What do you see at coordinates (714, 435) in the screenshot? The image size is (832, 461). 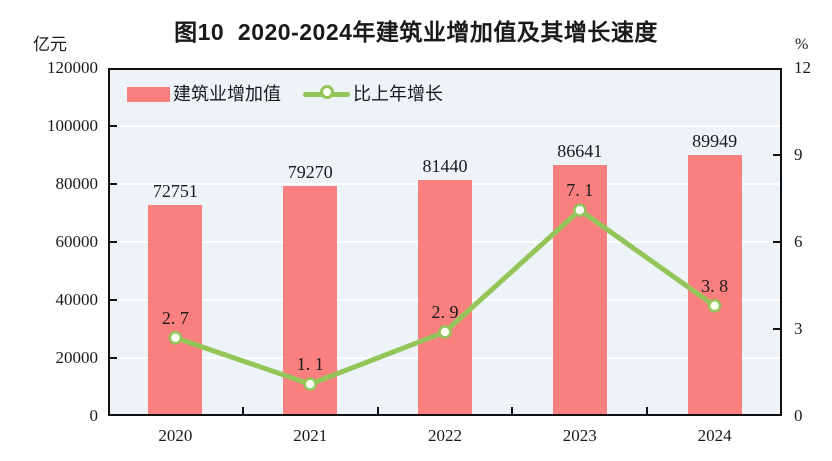 I see `x-tick-label: 2024` at bounding box center [714, 435].